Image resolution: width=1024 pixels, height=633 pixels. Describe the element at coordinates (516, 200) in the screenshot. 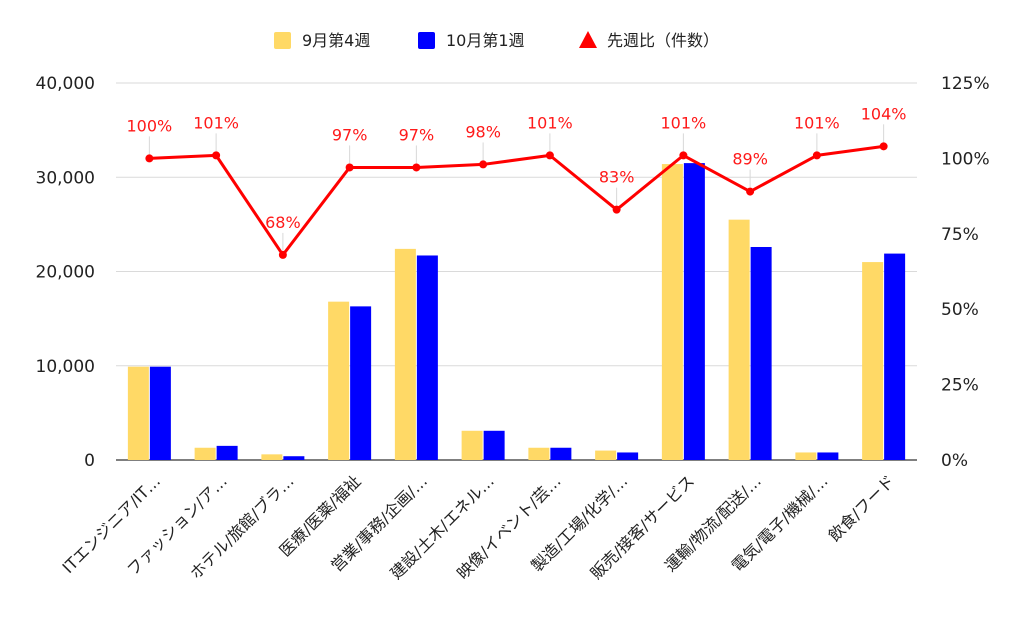

I see `ratio-line-path` at that location.